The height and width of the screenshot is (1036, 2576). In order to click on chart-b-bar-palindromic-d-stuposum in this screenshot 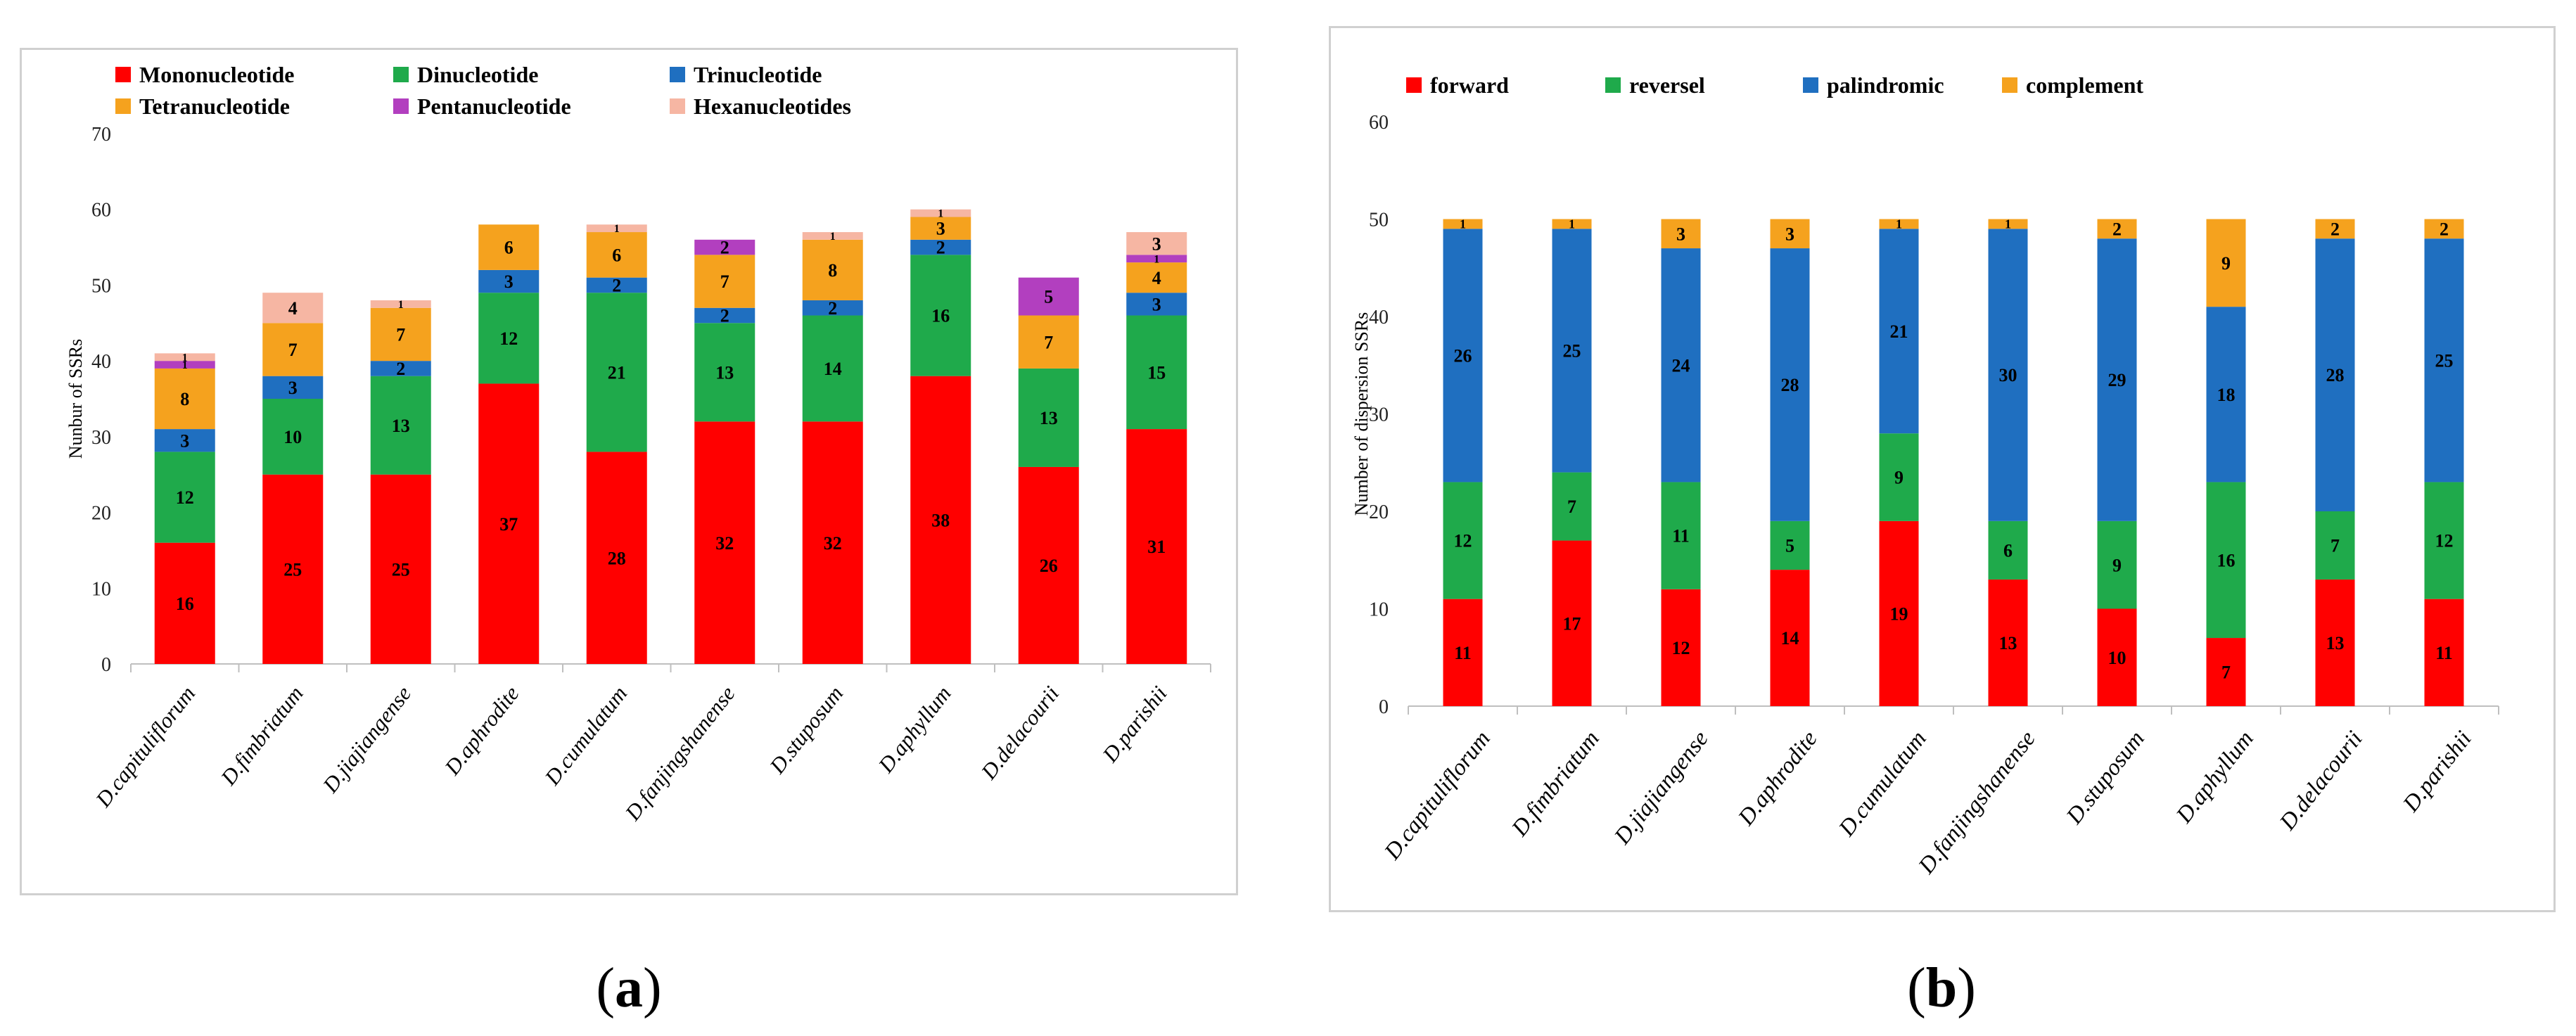, I will do `click(2117, 379)`.